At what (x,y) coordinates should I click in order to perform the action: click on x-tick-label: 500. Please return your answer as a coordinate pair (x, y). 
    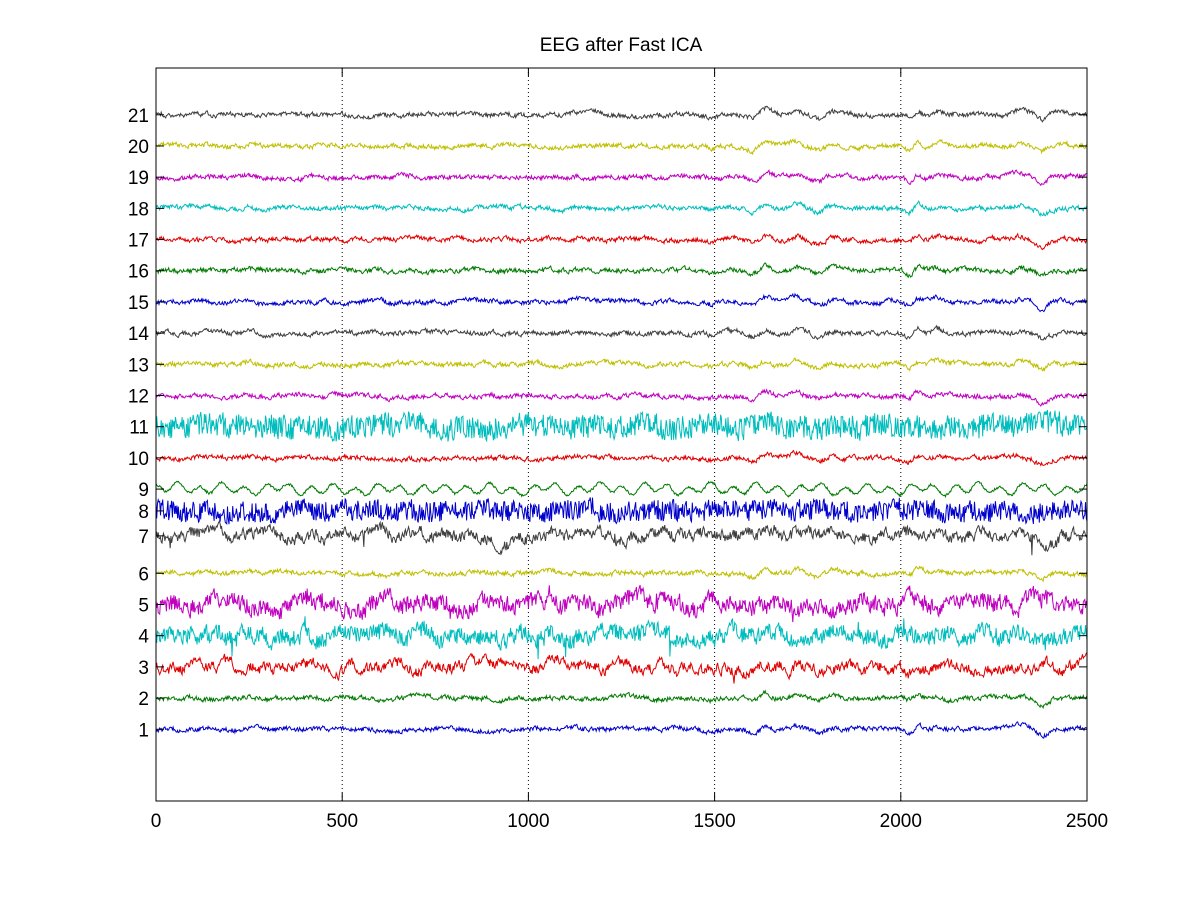
    Looking at the image, I should click on (342, 821).